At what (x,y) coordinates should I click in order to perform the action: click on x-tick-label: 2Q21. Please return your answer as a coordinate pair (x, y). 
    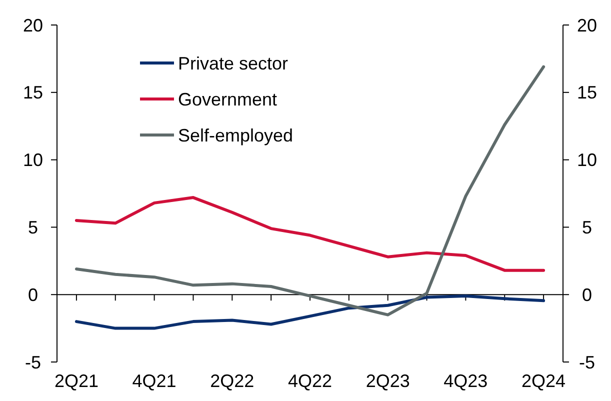
    Looking at the image, I should click on (76, 381).